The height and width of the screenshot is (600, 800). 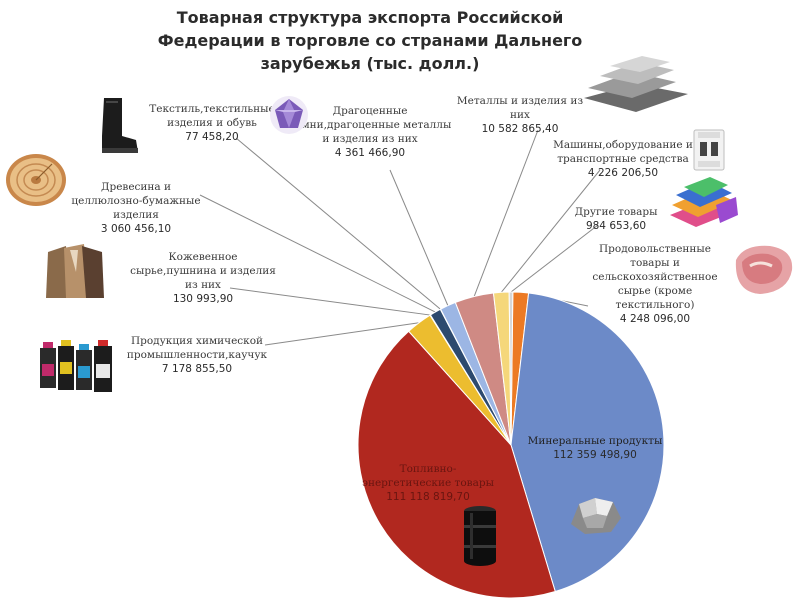 What do you see at coordinates (623, 173) in the screenshot?
I see `label-machinery-value: 4 226 206,50` at bounding box center [623, 173].